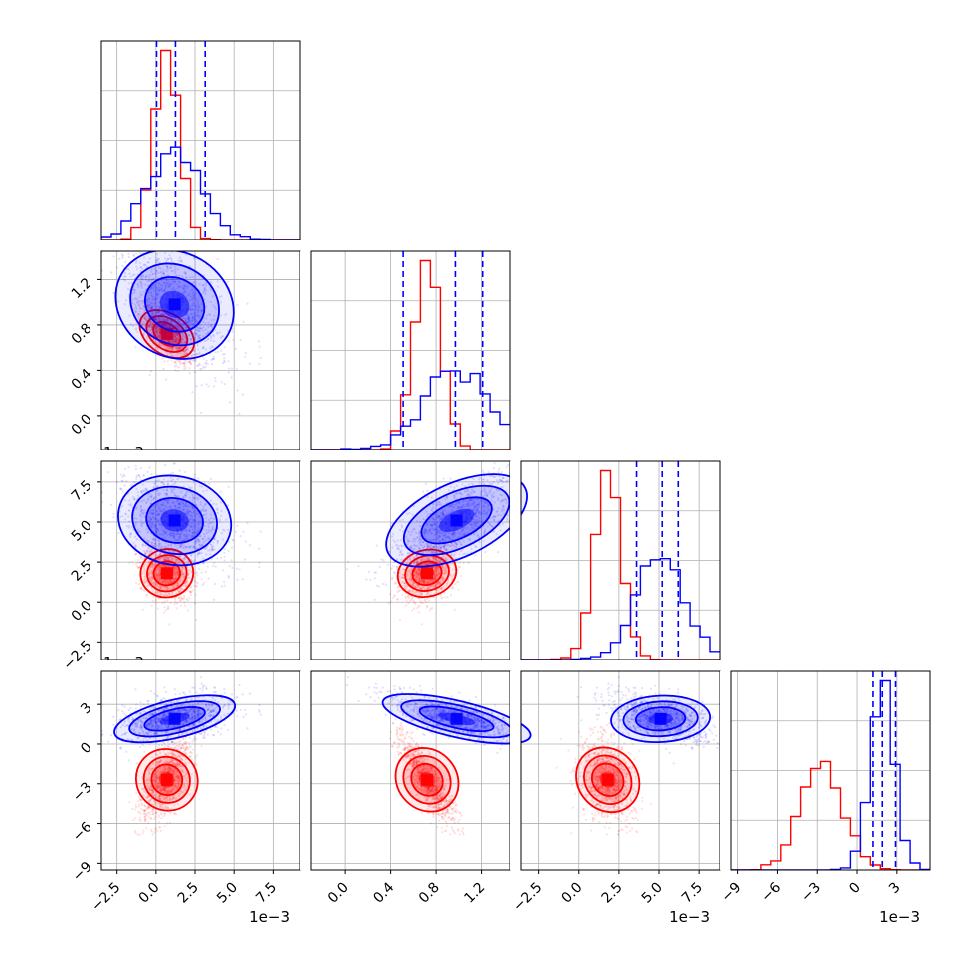 Image resolution: width=970 pixels, height=970 pixels. I want to click on density-peak, so click(166, 573).